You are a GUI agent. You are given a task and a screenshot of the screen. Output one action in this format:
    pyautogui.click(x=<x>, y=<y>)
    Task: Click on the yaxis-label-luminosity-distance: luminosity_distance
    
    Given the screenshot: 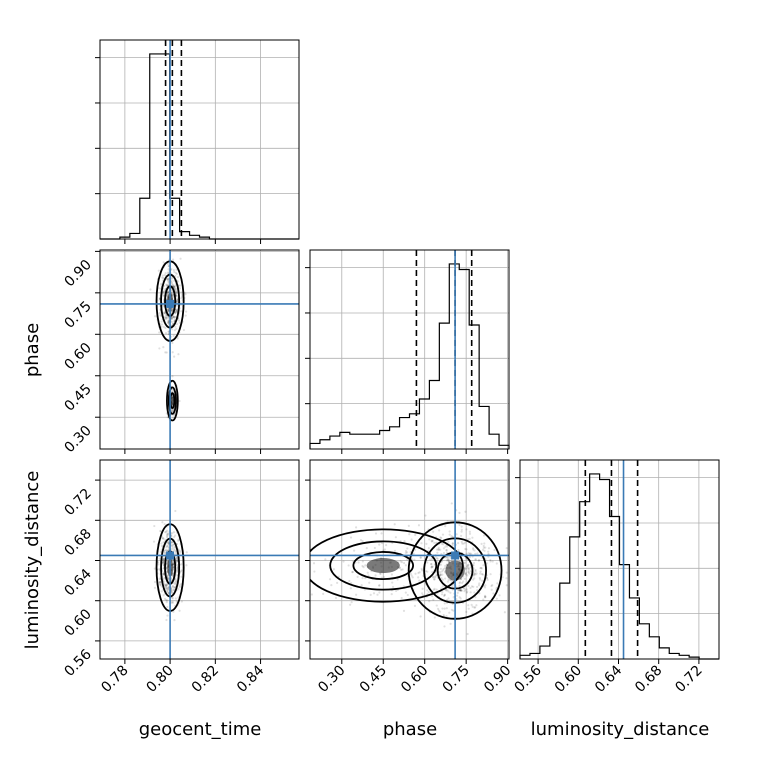 What is the action you would take?
    pyautogui.click(x=32, y=560)
    